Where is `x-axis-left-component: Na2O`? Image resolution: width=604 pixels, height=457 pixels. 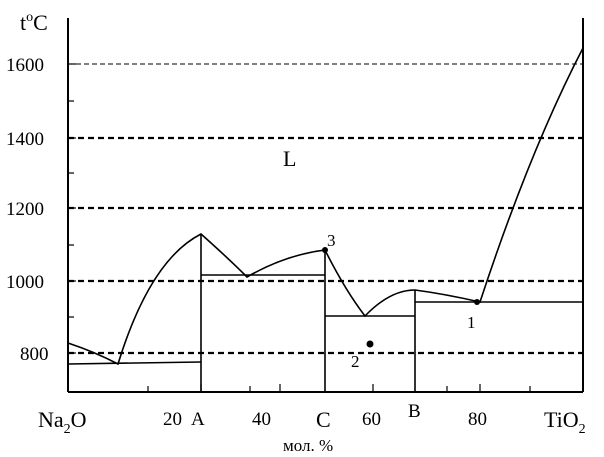 x-axis-left-component: Na2O is located at coordinates (62, 422).